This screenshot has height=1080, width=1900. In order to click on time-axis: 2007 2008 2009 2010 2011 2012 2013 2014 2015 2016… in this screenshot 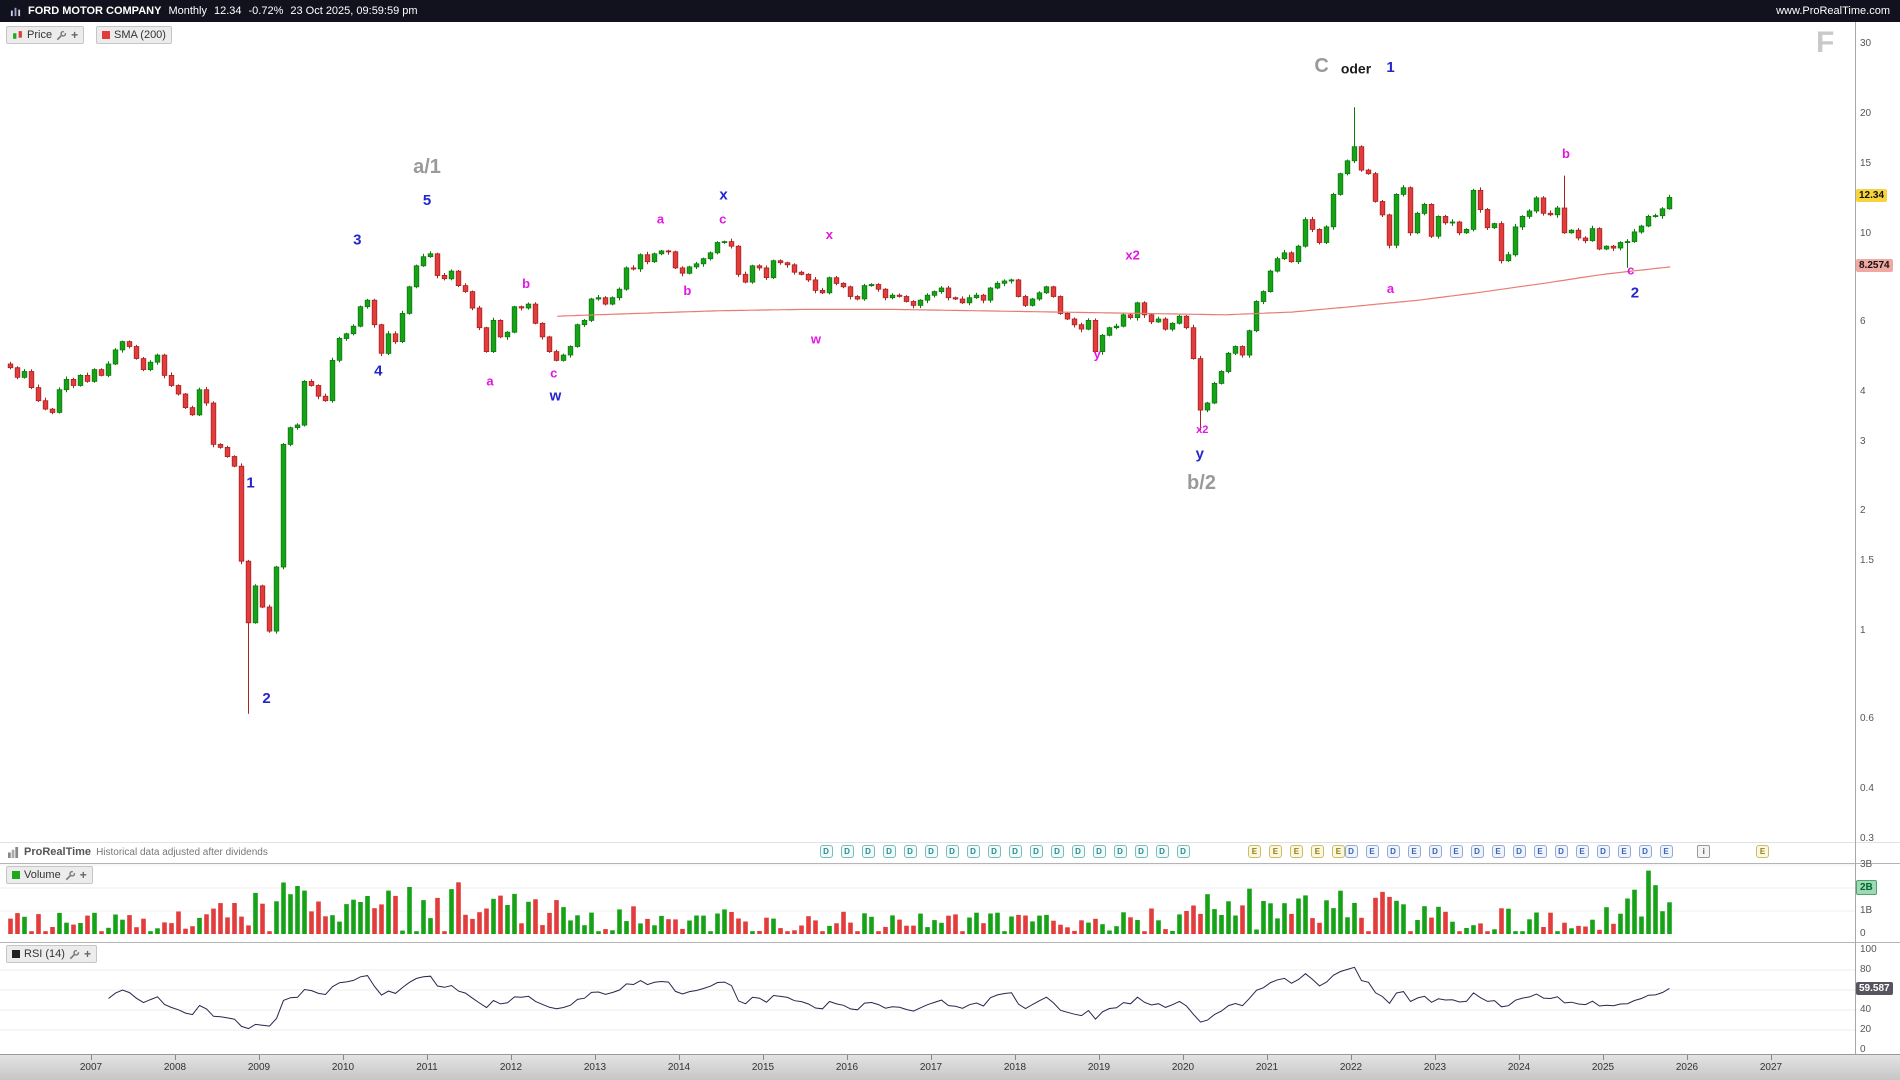, I will do `click(950, 1067)`.